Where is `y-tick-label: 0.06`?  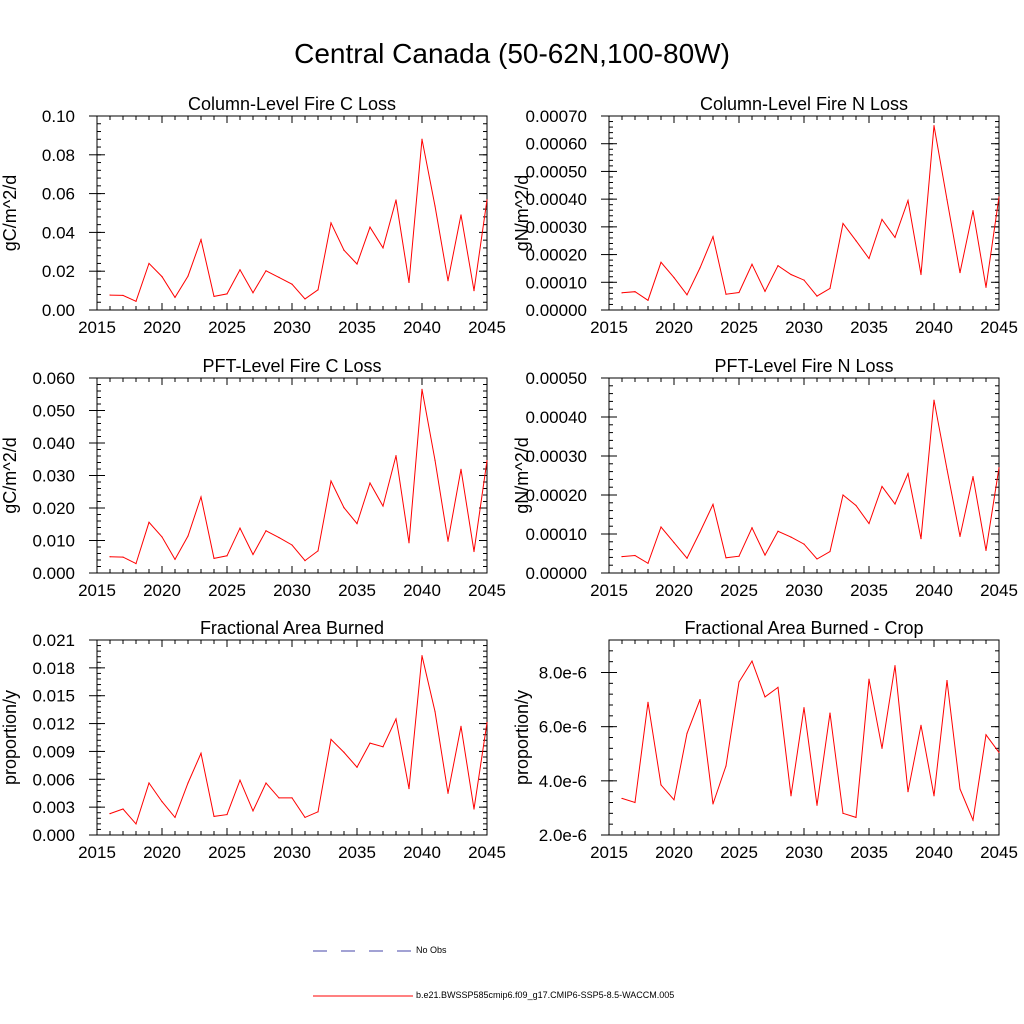 y-tick-label: 0.06 is located at coordinates (58, 194).